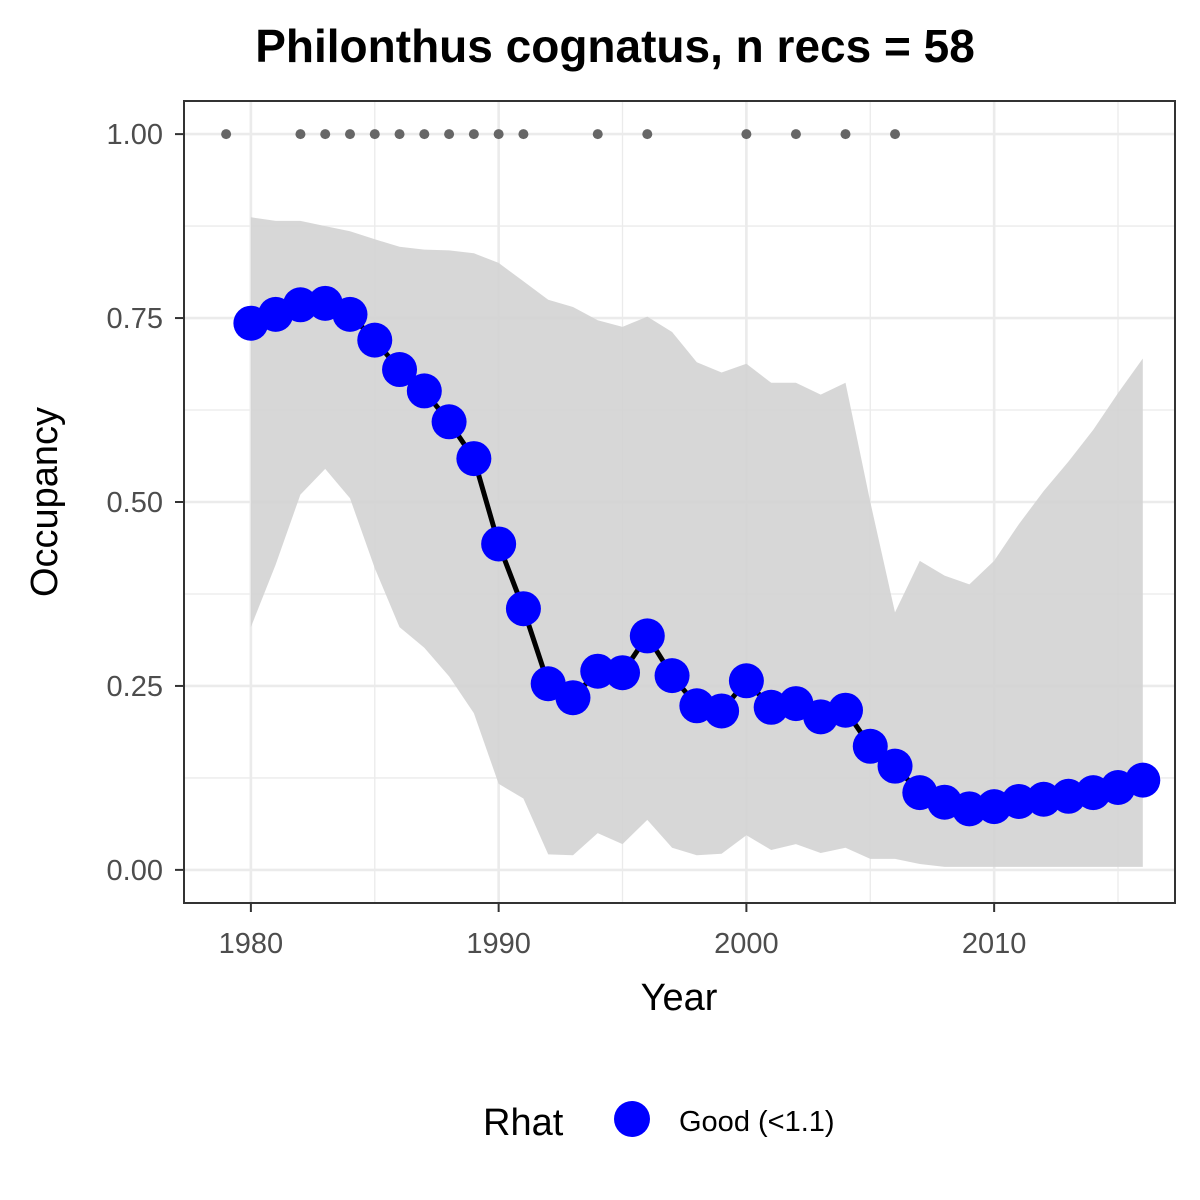 The height and width of the screenshot is (1200, 1200). I want to click on x-axis: 1980 1990 2000 2010, so click(623, 931).